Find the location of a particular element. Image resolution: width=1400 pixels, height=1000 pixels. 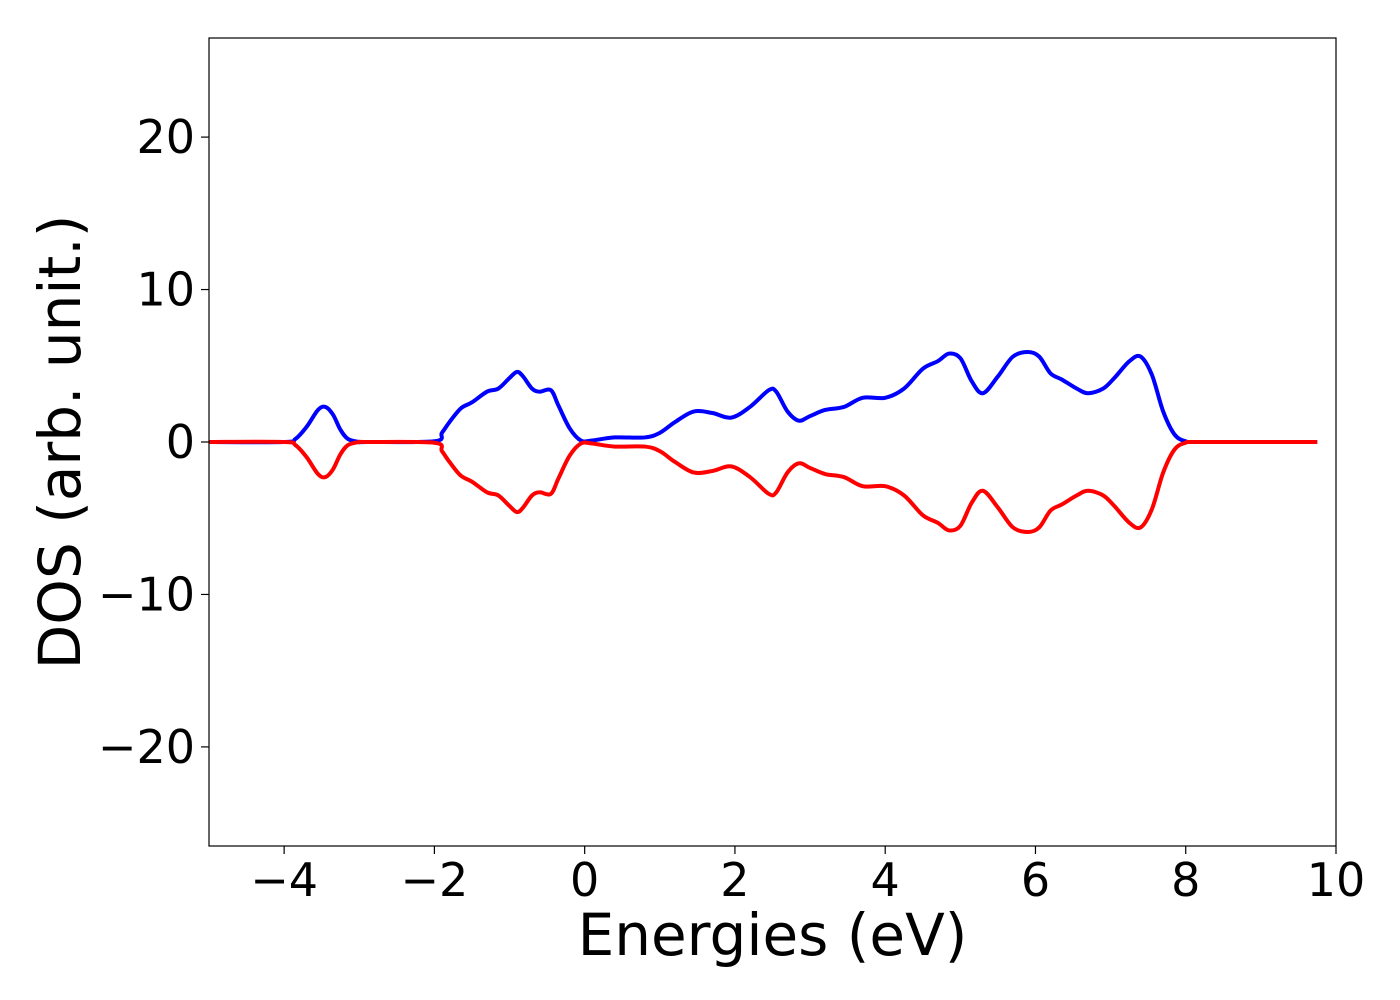

x-axis-label: Energies (eV) is located at coordinates (773, 935).